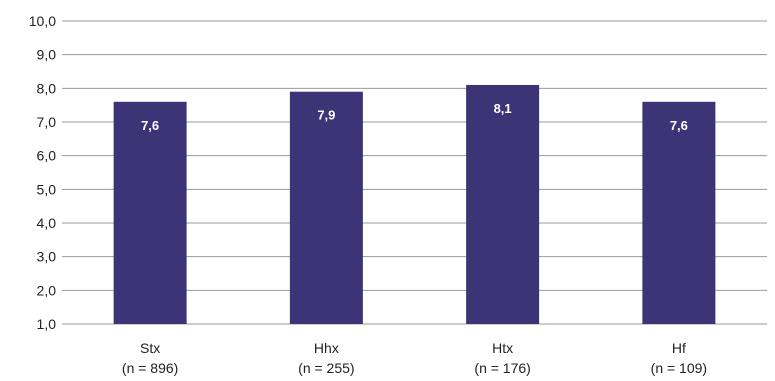  What do you see at coordinates (47, 122) in the screenshot?
I see `y-tick-label: 7,0` at bounding box center [47, 122].